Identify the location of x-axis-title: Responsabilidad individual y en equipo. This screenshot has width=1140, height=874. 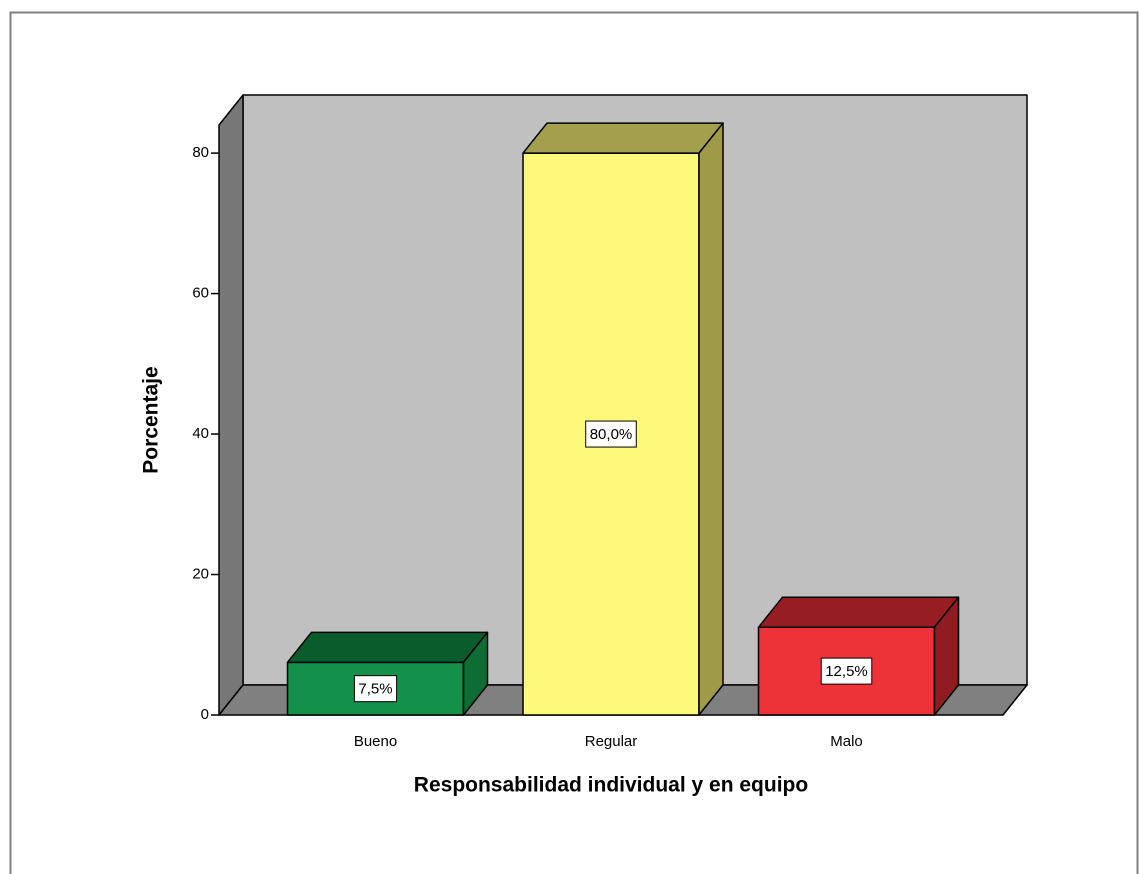
(611, 785).